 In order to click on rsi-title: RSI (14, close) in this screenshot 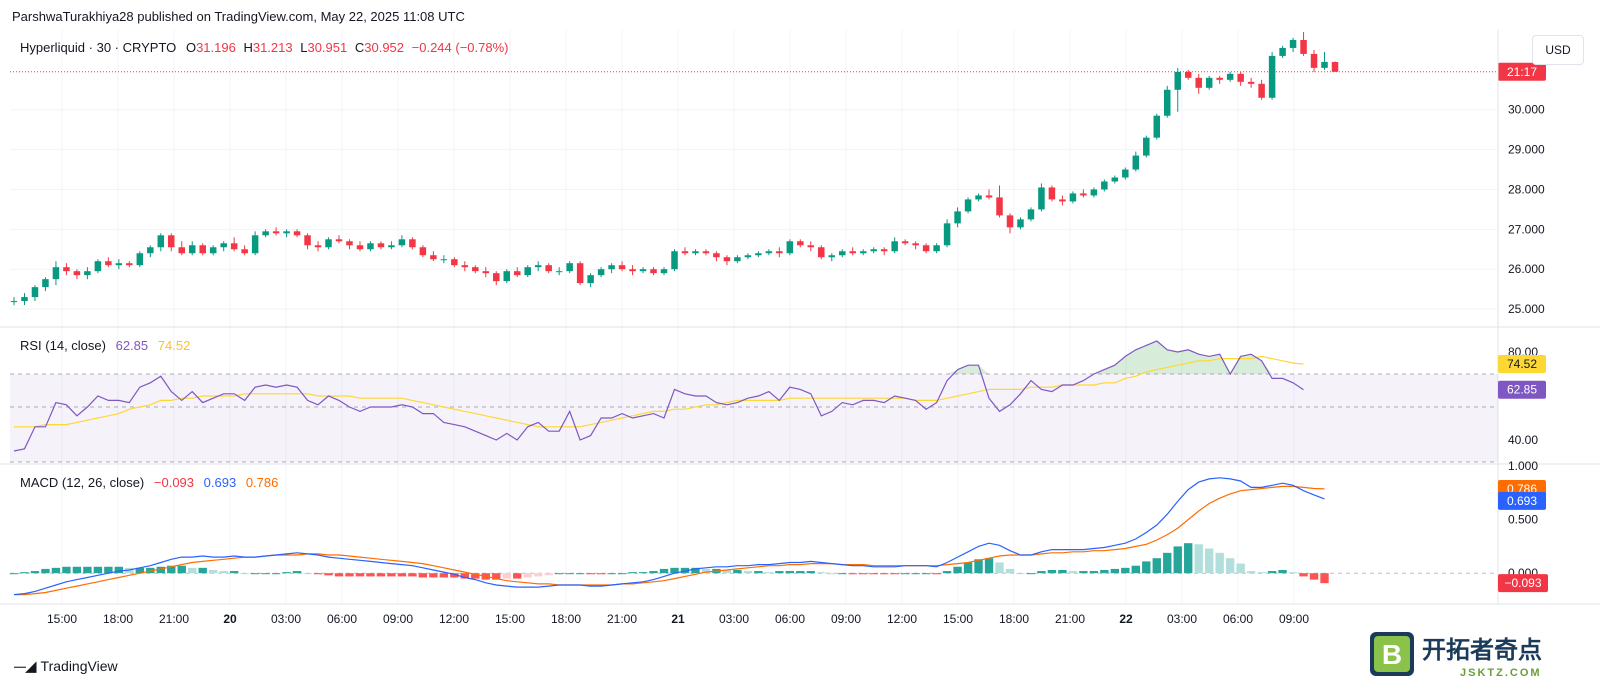, I will do `click(63, 345)`.